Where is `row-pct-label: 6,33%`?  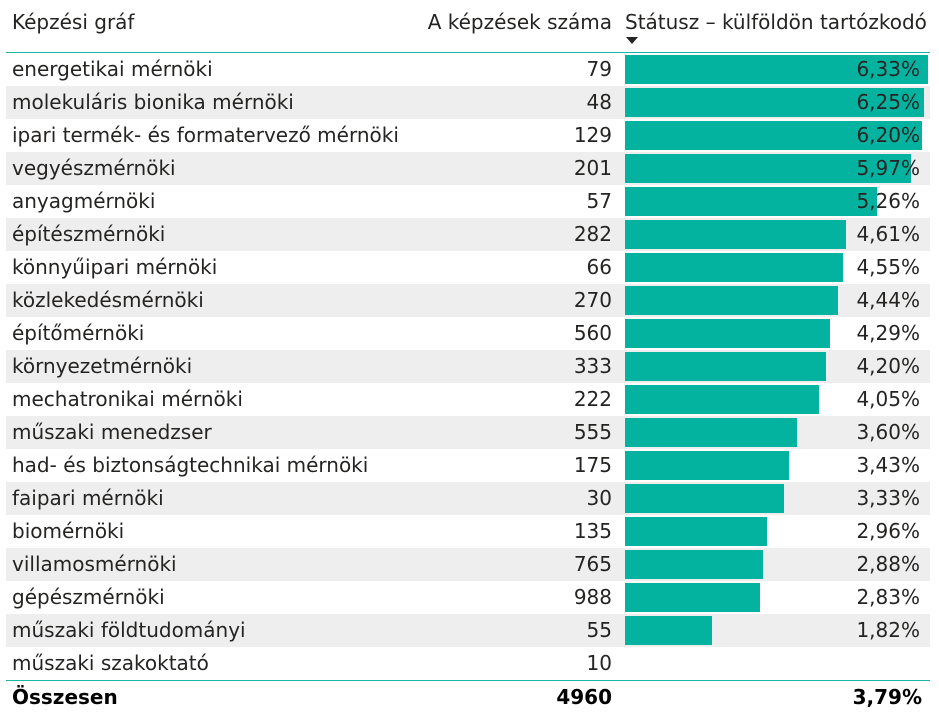
row-pct-label: 6,33% is located at coordinates (888, 69).